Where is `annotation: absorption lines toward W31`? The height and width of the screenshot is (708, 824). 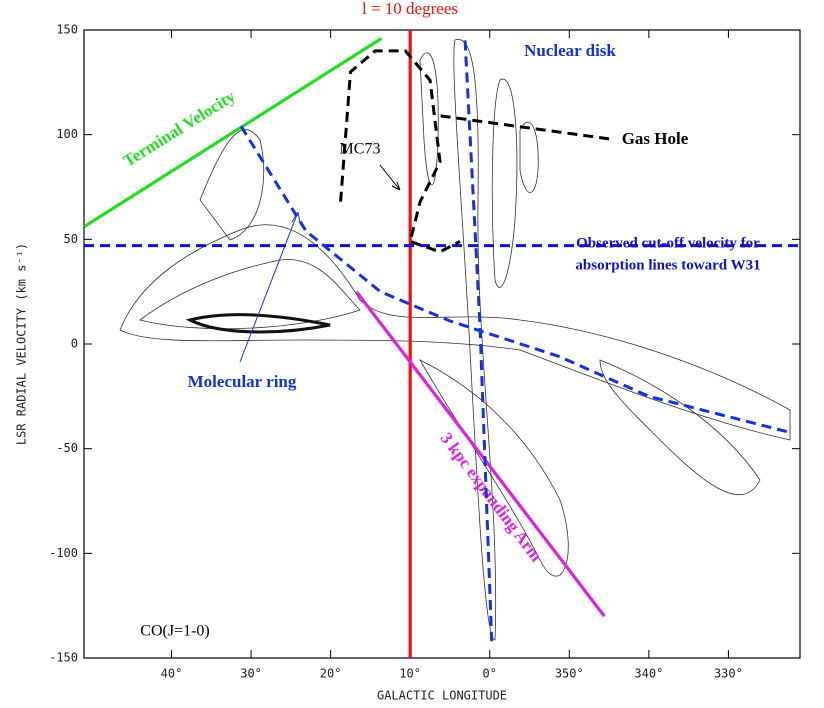 annotation: absorption lines toward W31 is located at coordinates (667, 265).